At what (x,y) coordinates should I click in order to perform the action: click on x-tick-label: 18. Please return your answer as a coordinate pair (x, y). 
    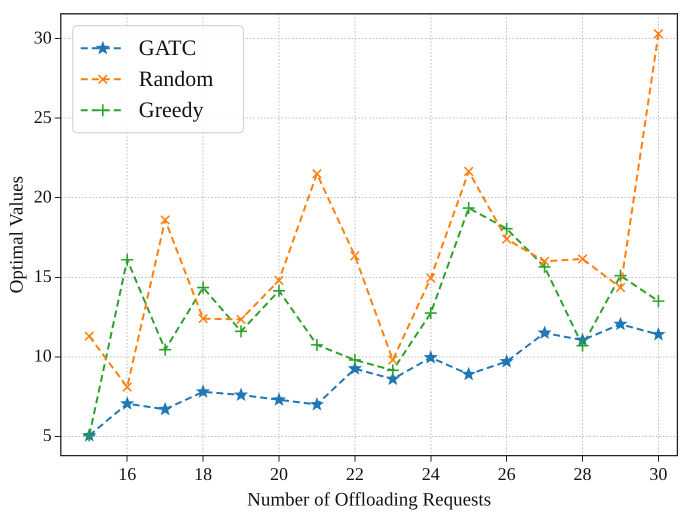
    Looking at the image, I should click on (203, 474).